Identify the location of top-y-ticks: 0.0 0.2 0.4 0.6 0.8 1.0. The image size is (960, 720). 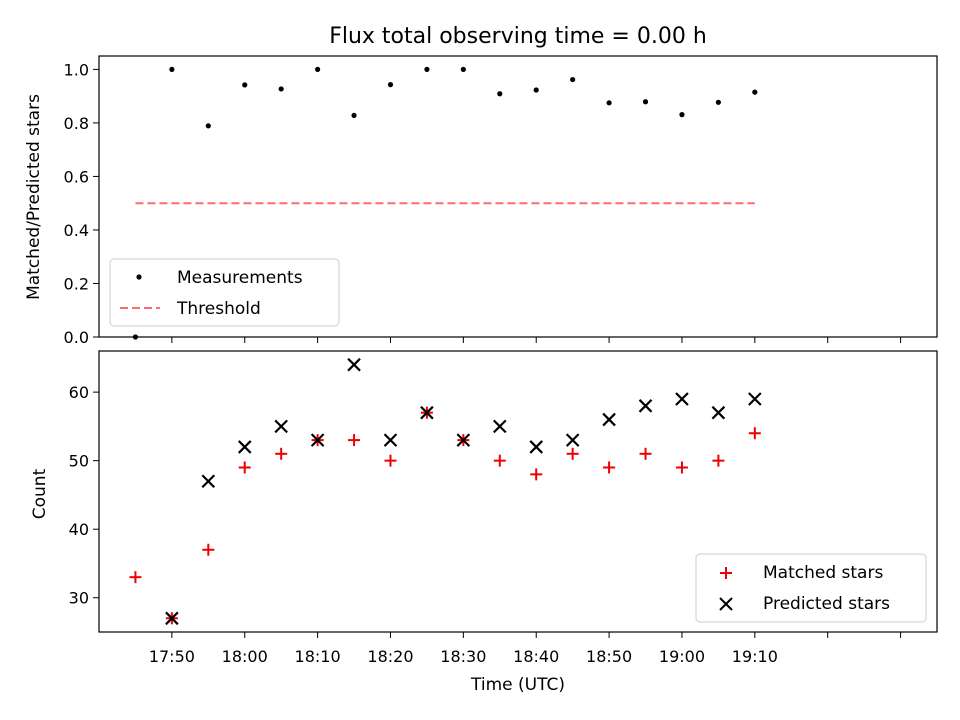
(81, 203).